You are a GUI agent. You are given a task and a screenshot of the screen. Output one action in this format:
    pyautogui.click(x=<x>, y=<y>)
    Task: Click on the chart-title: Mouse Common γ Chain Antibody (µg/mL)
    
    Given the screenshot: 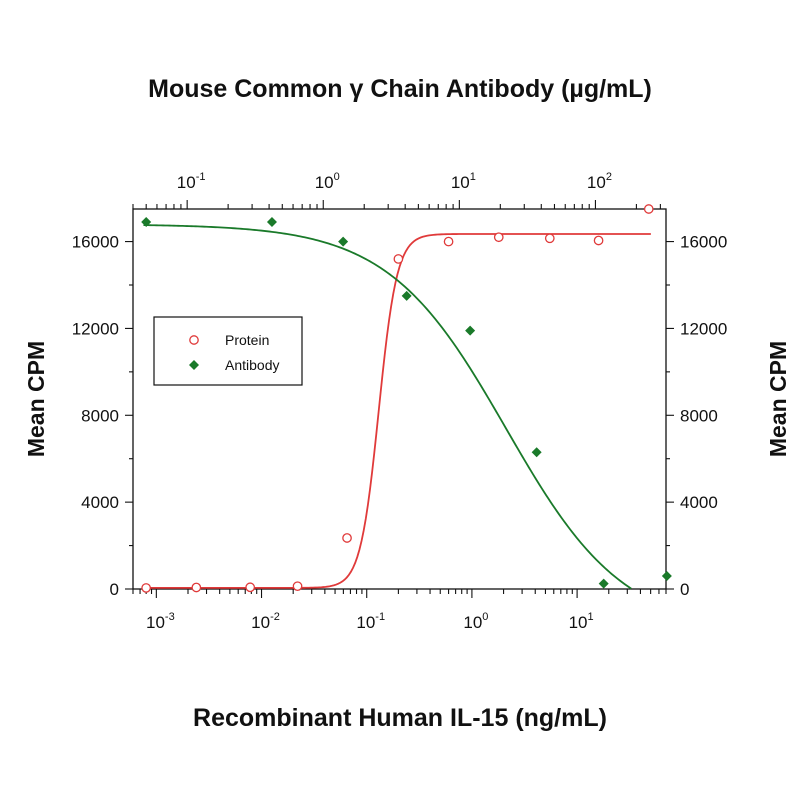 What is the action you would take?
    pyautogui.click(x=400, y=89)
    